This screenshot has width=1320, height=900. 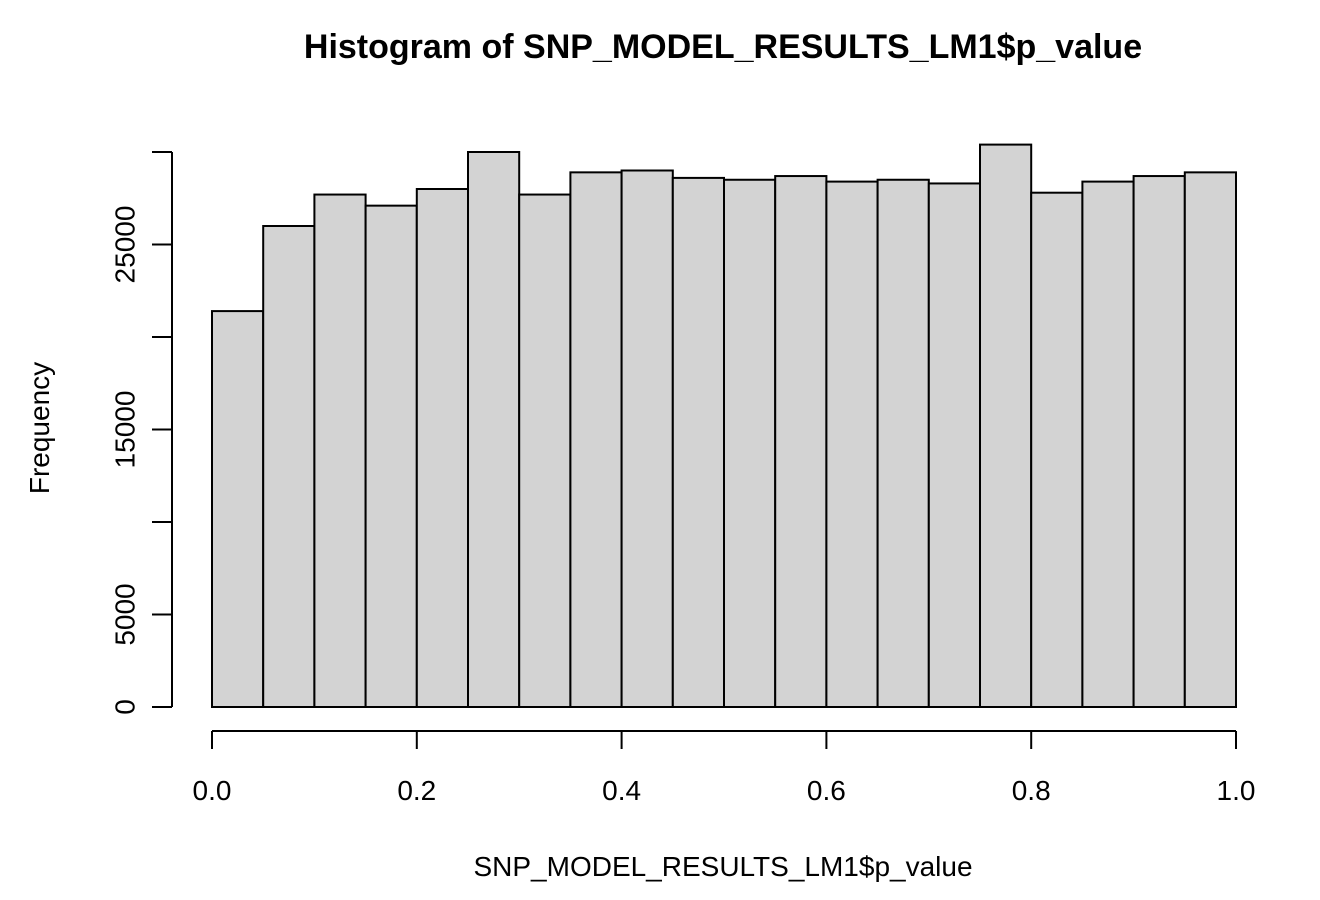 I want to click on y-axis-label: Frequency, so click(x=39, y=428).